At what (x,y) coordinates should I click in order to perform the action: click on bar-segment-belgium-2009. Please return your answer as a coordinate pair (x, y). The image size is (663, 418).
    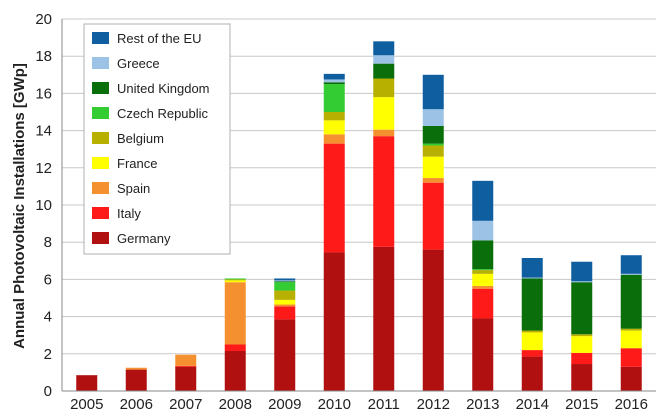
    Looking at the image, I should click on (285, 295).